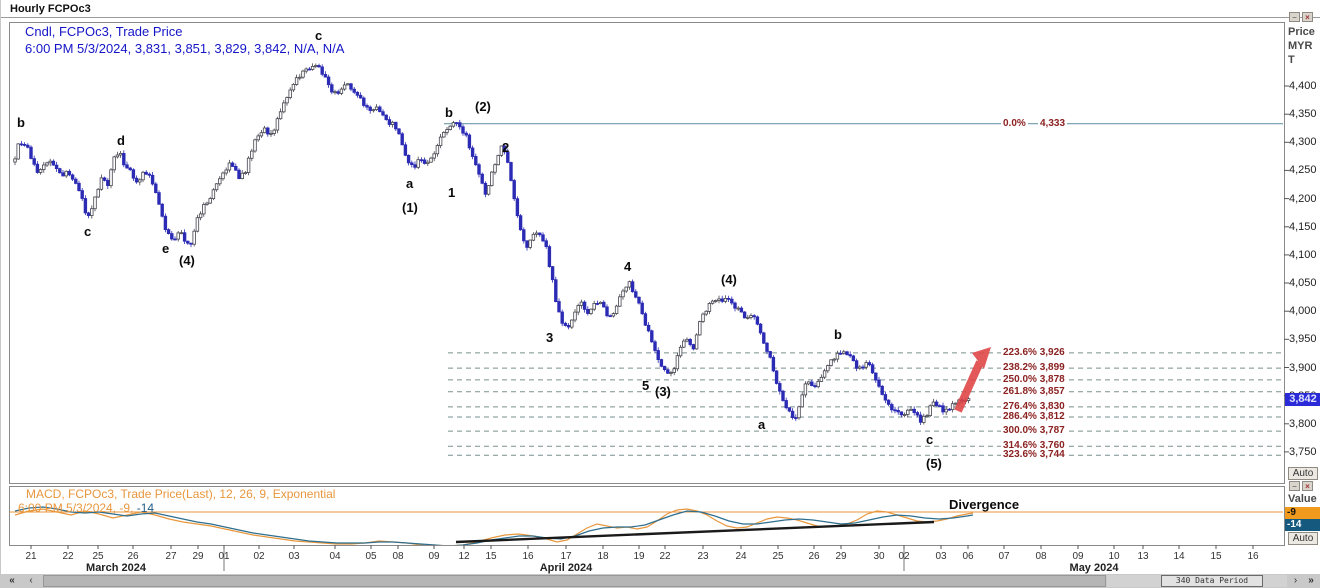 This screenshot has height=588, width=1320. What do you see at coordinates (646, 385) in the screenshot?
I see `elliott-wave-label: 5` at bounding box center [646, 385].